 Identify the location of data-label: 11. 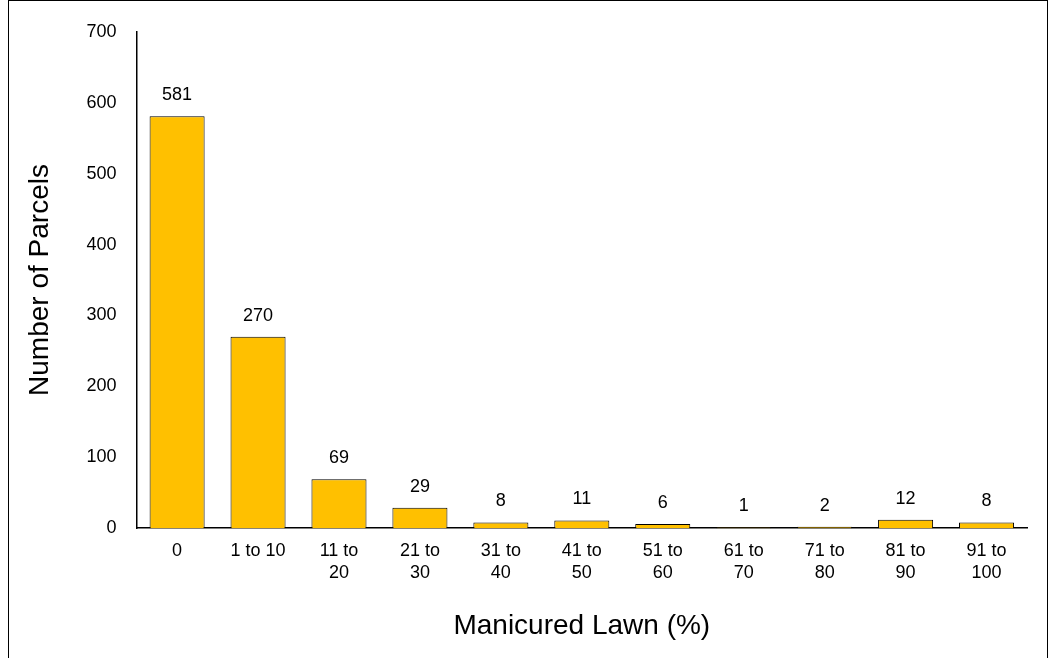
(582, 498).